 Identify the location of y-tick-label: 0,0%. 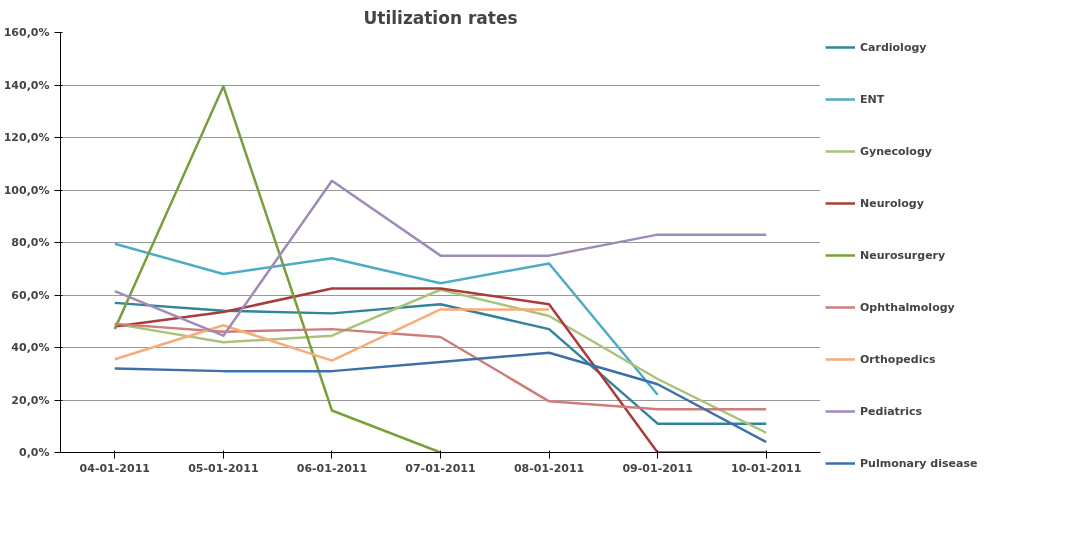
(34, 452).